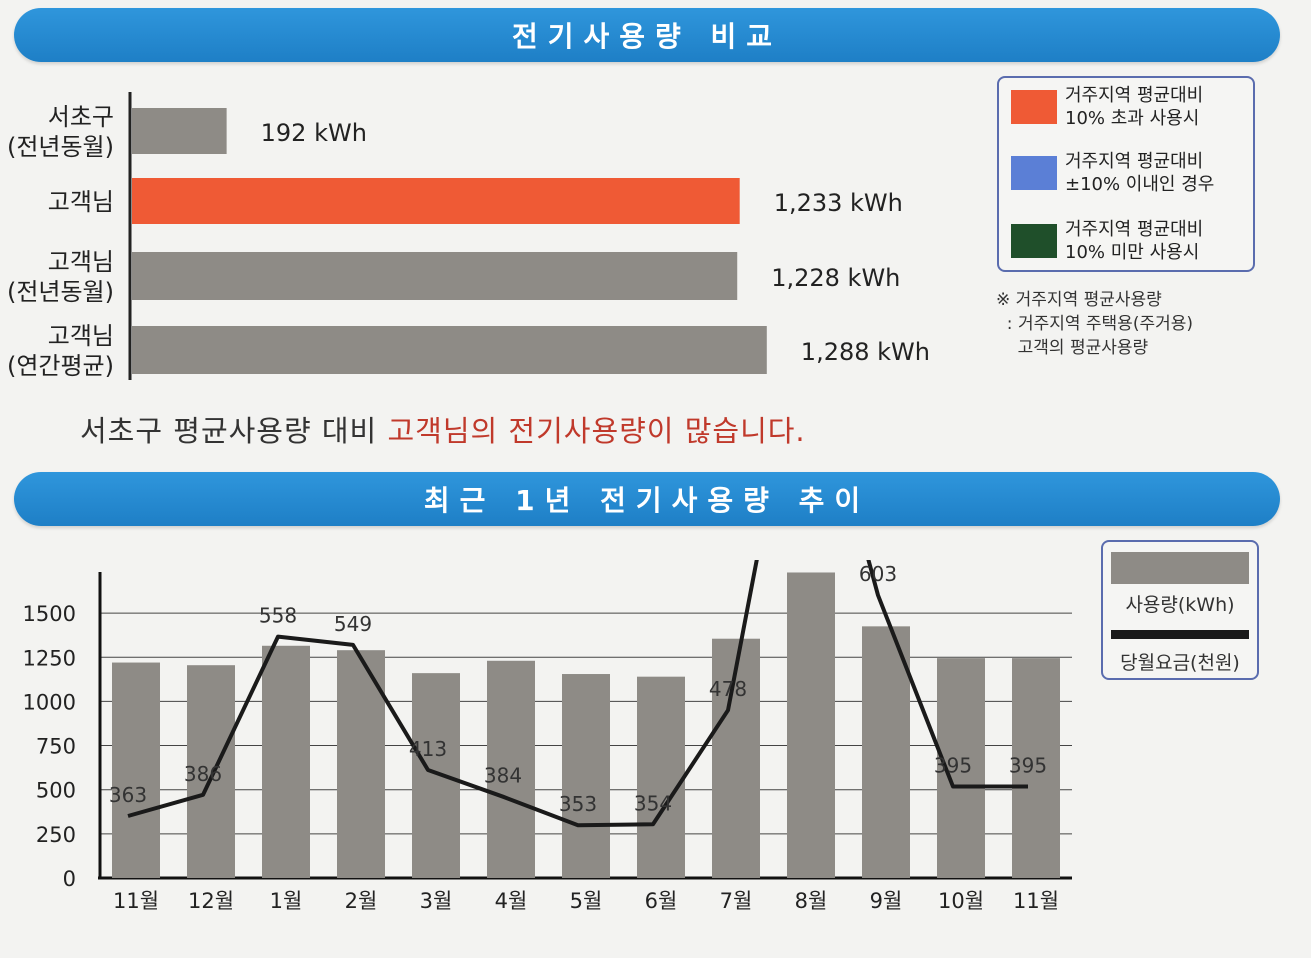  What do you see at coordinates (1140, 173) in the screenshot?
I see `legend-text-within: 거주지역 평균대비 ±10% 이내인 경우` at bounding box center [1140, 173].